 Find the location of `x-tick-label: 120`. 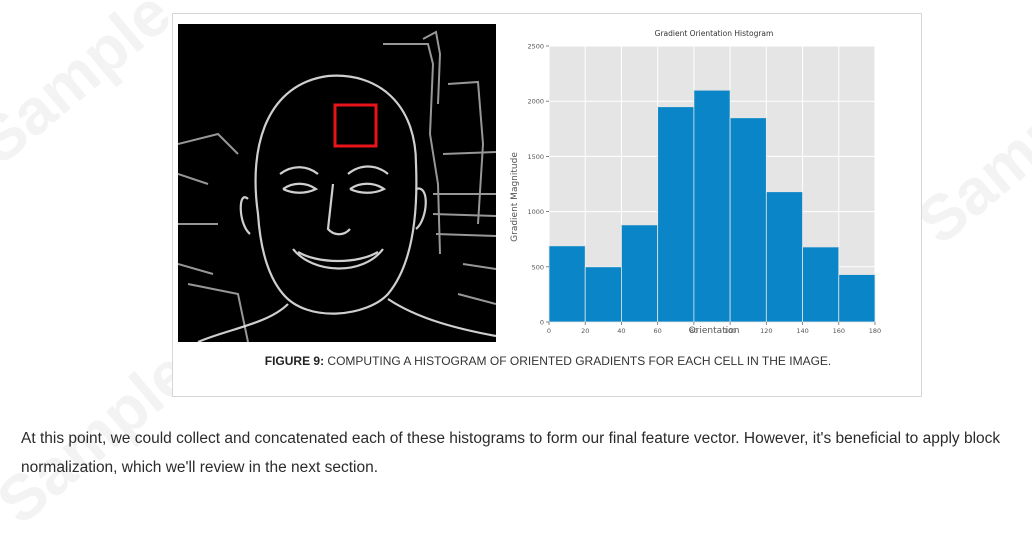

x-tick-label: 120 is located at coordinates (766, 331).